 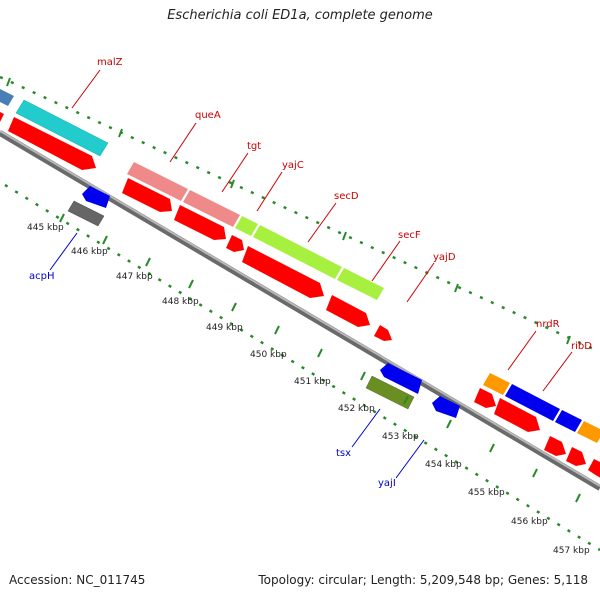 I want to click on tick-label: 445 kbp, so click(x=45, y=228).